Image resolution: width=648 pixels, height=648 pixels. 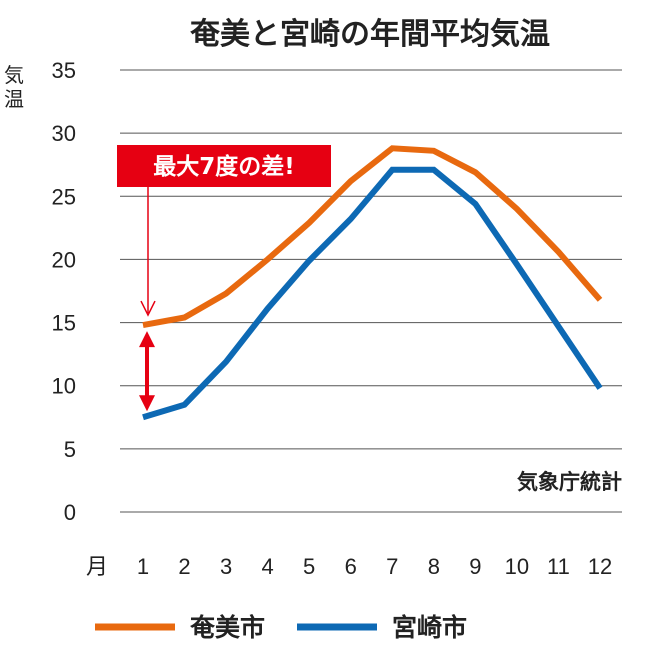 I want to click on y-axis-label-char-1: 気, so click(x=14, y=75).